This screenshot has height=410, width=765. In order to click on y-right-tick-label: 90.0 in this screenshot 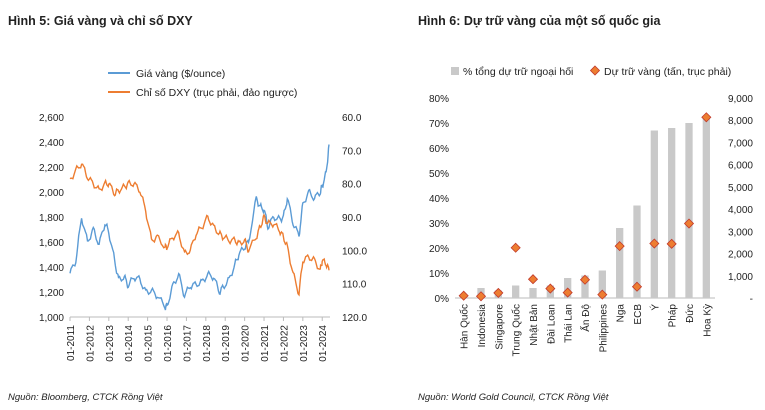, I will do `click(352, 218)`.